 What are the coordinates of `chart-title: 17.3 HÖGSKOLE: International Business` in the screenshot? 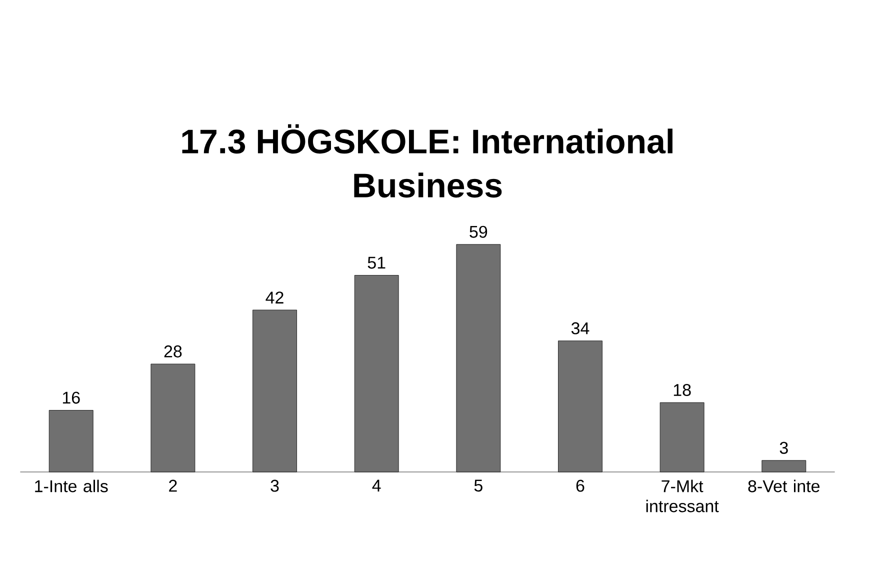 It's located at (427, 161).